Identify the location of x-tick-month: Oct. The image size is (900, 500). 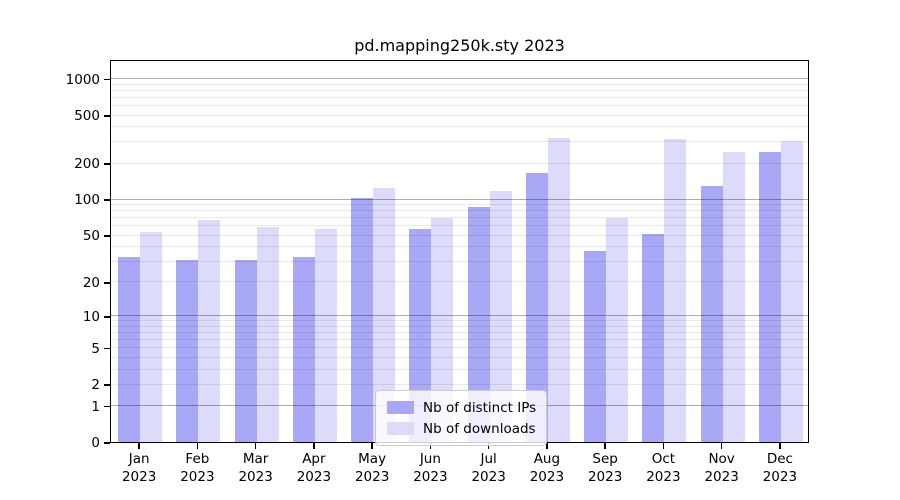
(663, 459).